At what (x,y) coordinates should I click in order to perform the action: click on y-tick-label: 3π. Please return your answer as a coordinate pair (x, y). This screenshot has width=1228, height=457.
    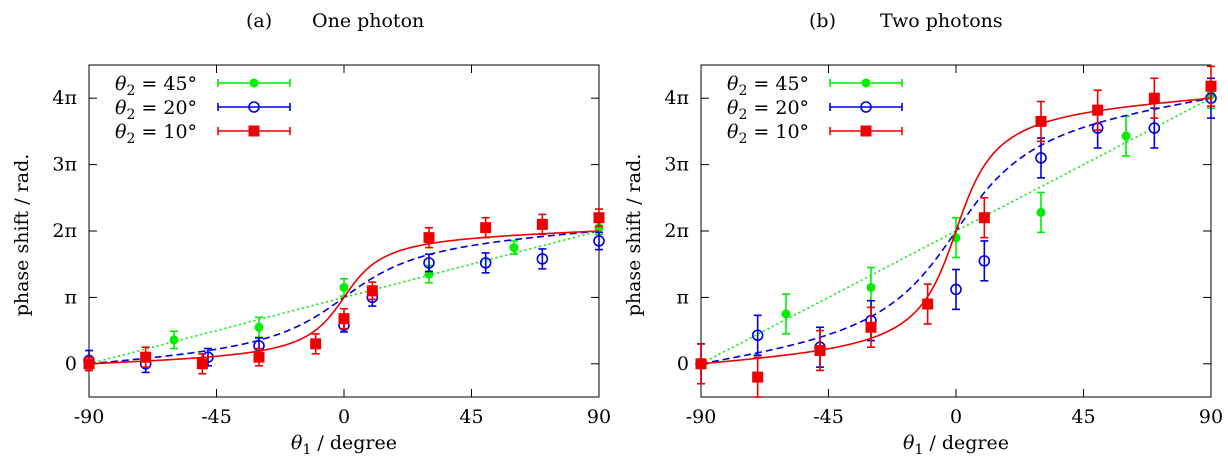
    Looking at the image, I should click on (676, 165).